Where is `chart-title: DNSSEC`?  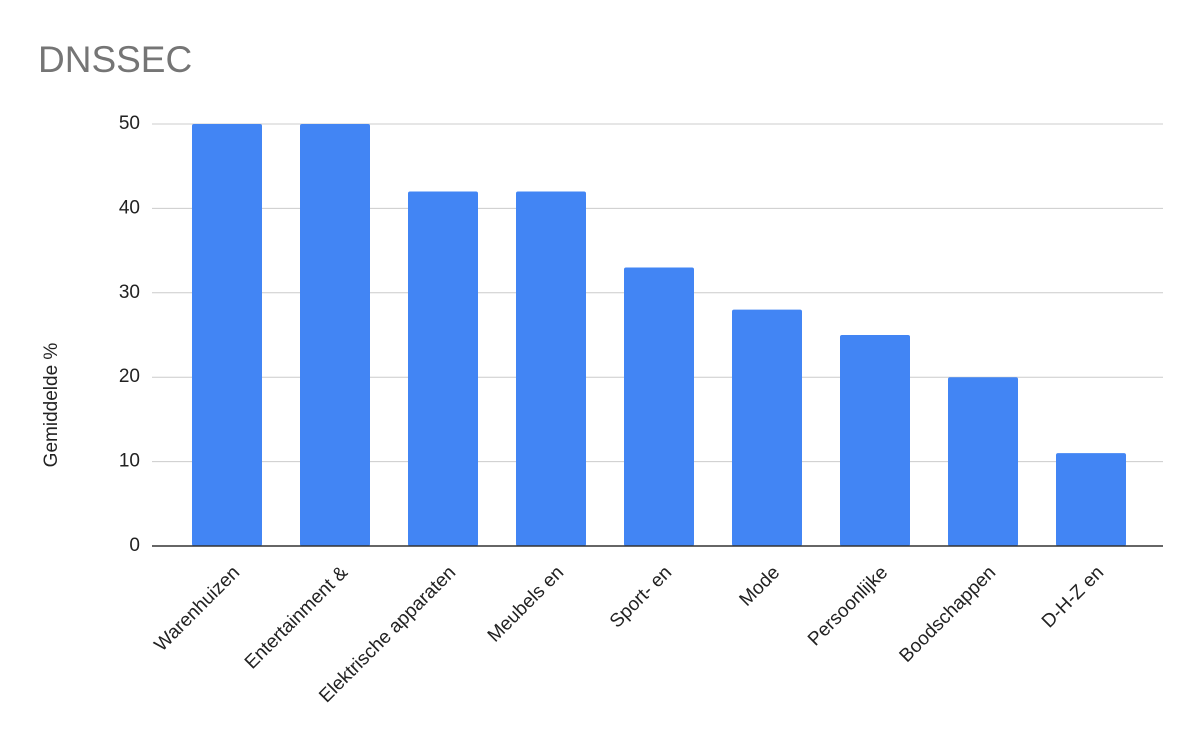 chart-title: DNSSEC is located at coordinates (115, 59).